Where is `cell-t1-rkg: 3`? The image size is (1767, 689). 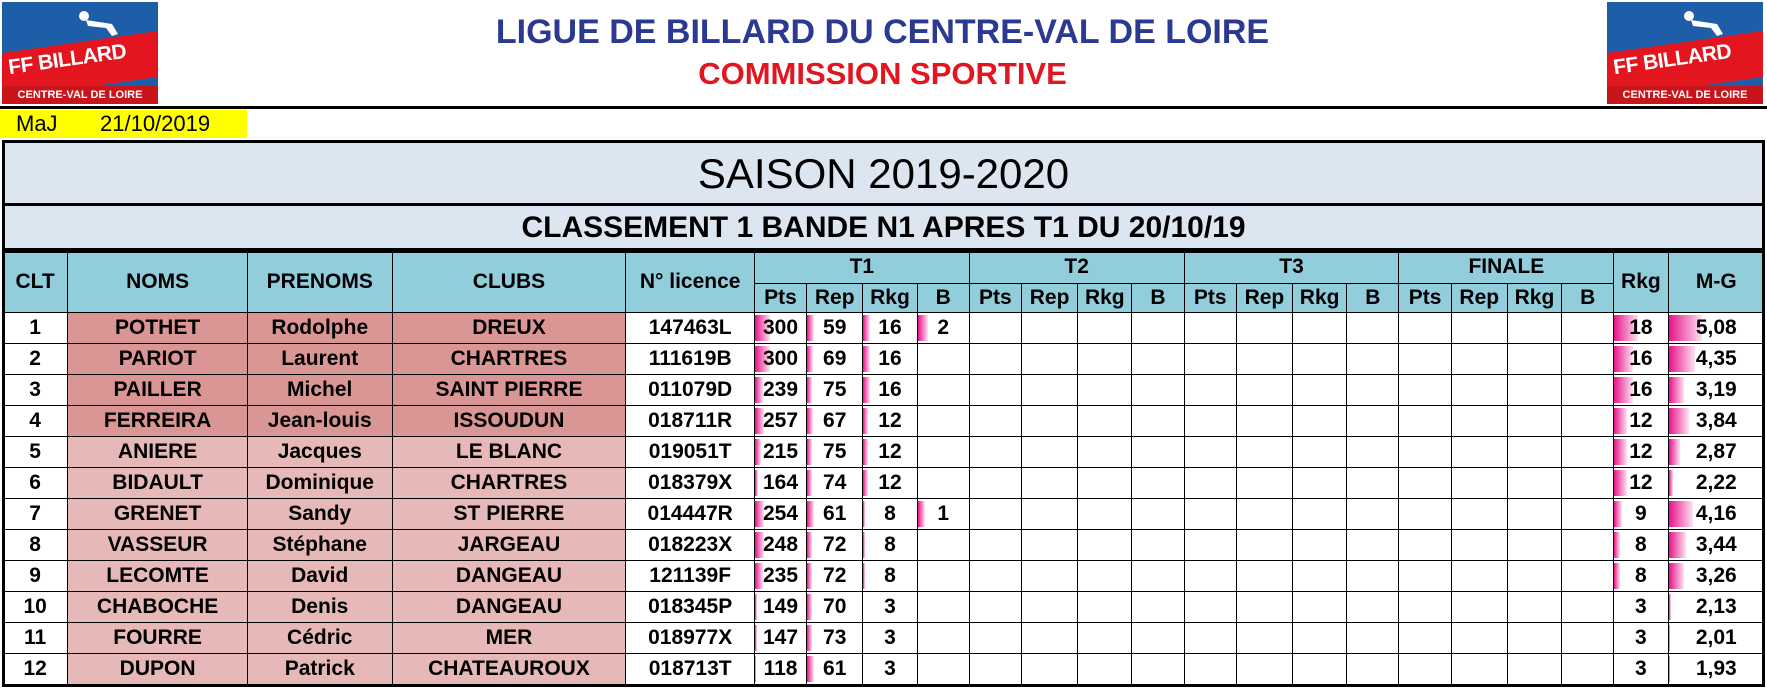 cell-t1-rkg: 3 is located at coordinates (890, 638).